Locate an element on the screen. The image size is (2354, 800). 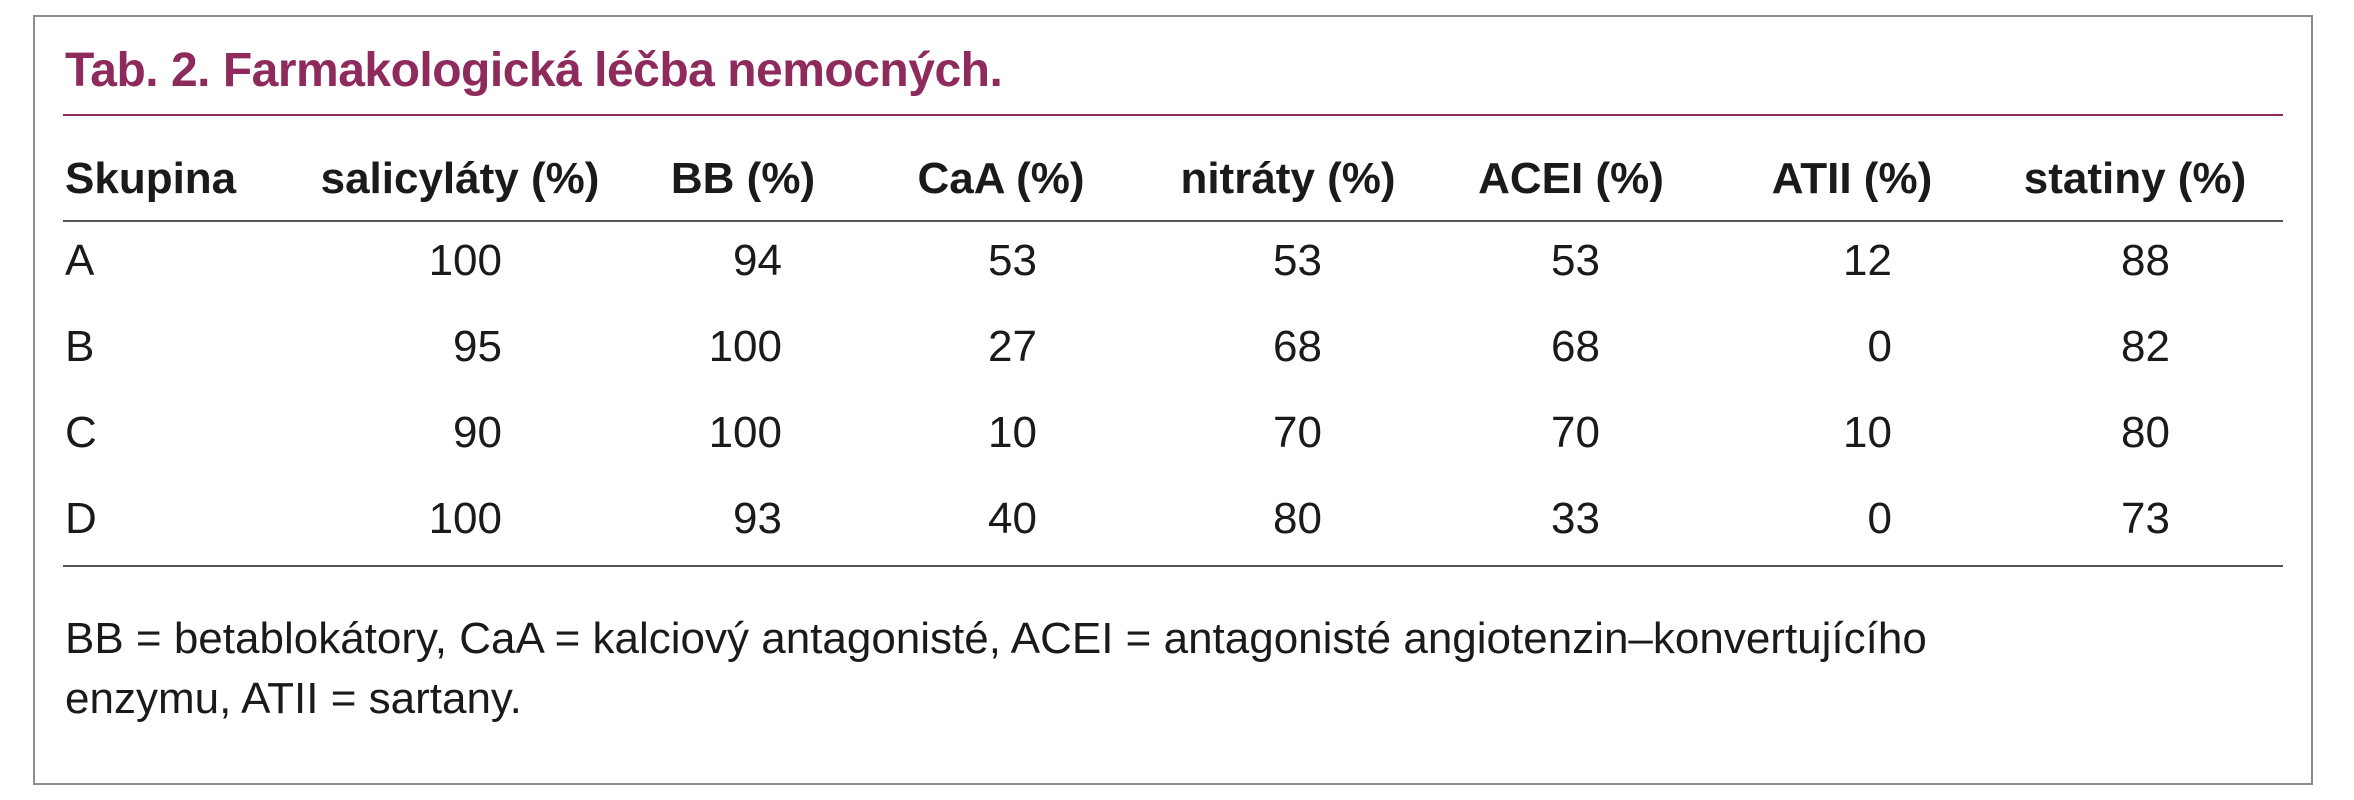
column-header: statiny (%) is located at coordinates (2135, 178).